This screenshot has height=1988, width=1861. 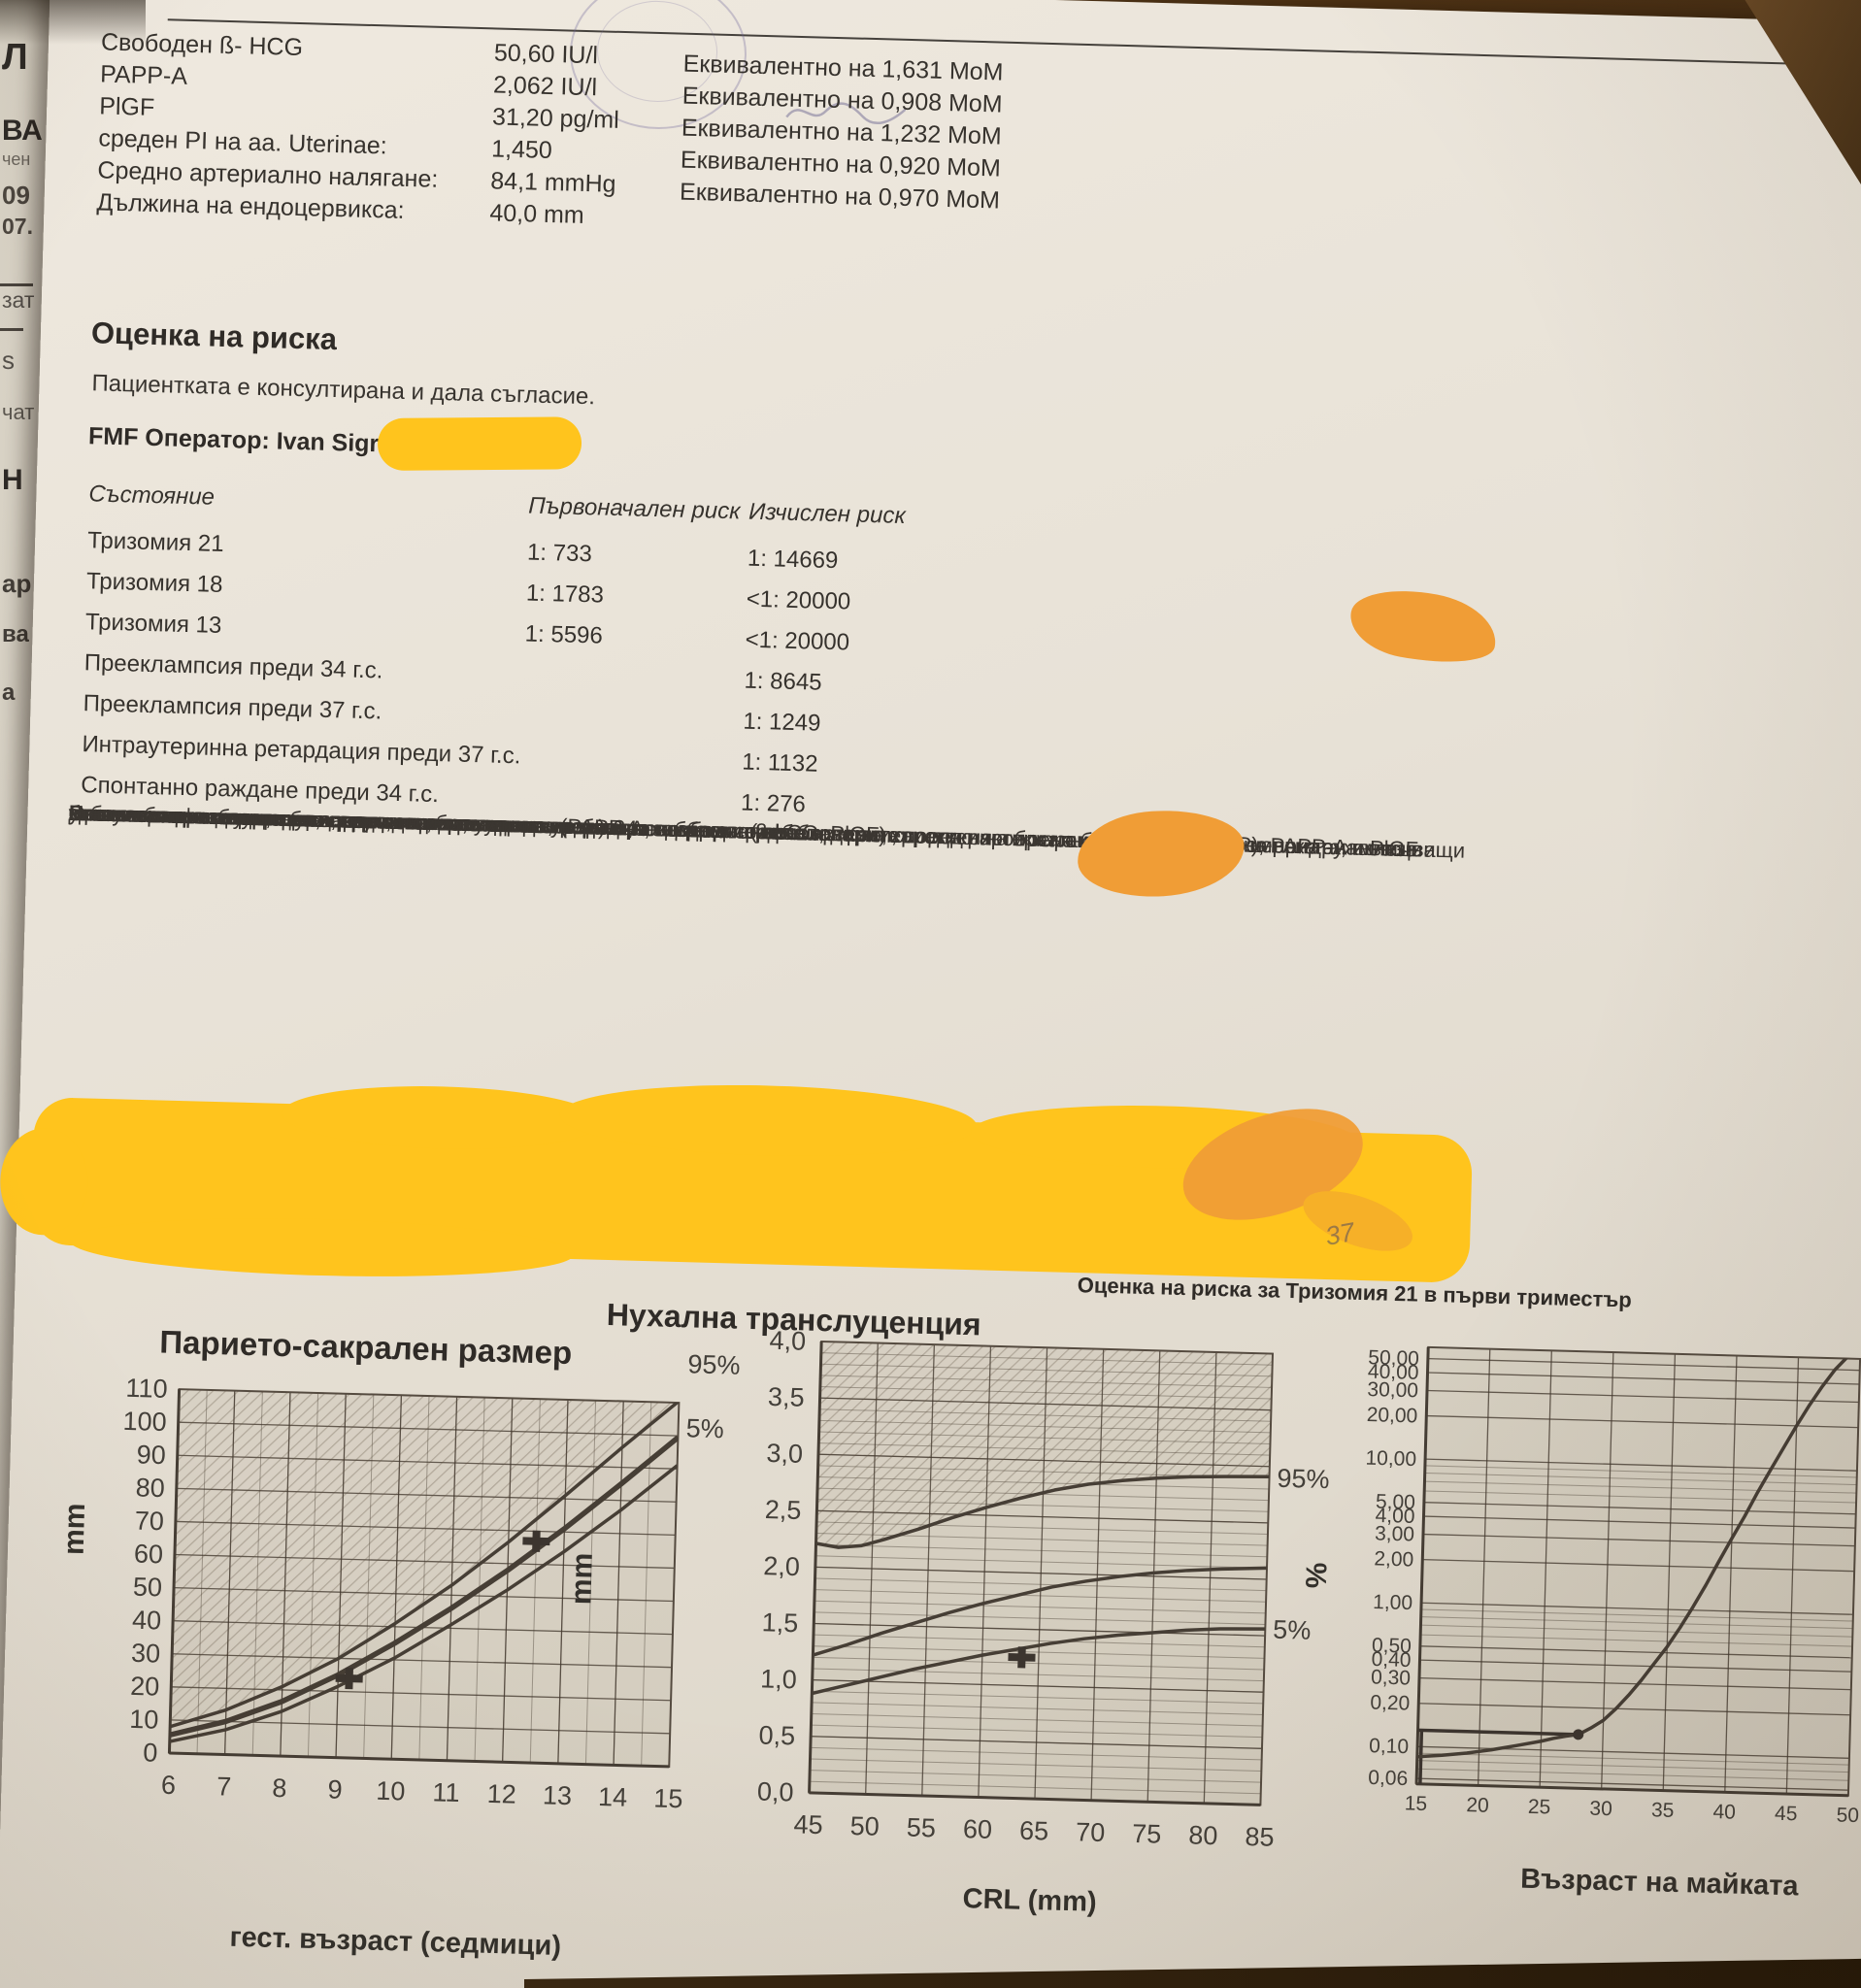 What do you see at coordinates (1339, 1233) in the screenshot?
I see `handwritten-note: 37` at bounding box center [1339, 1233].